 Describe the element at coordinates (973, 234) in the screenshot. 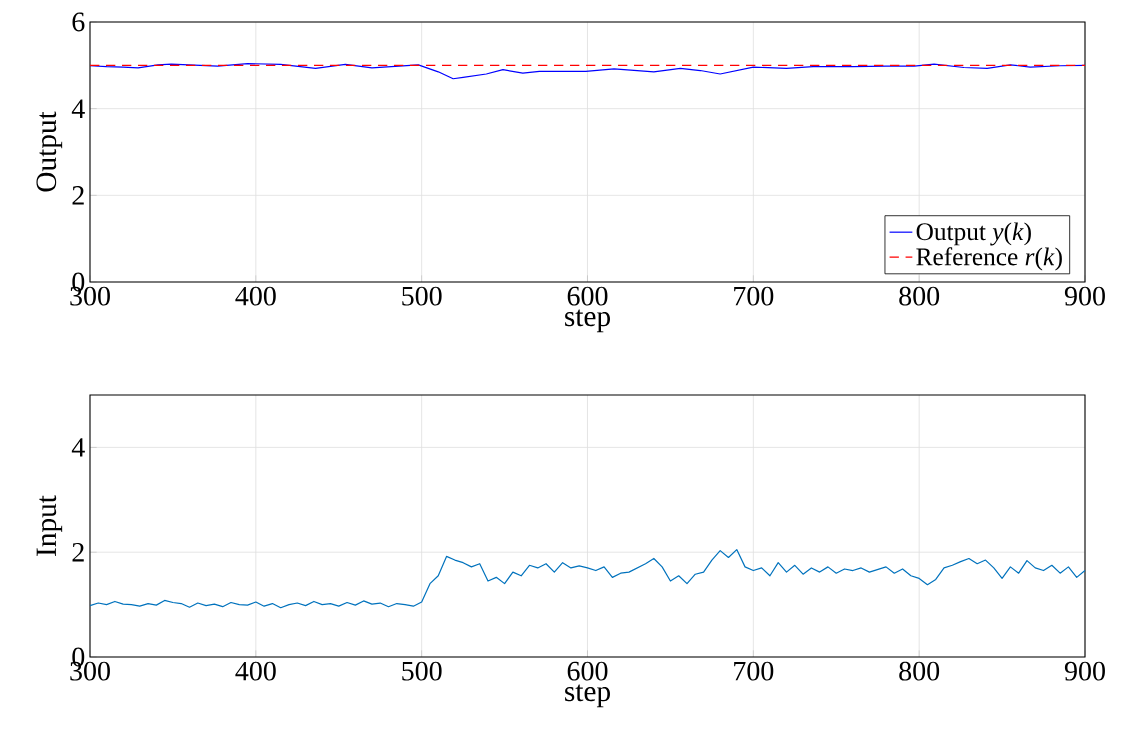

I see `legend-label: Output y(k)` at that location.